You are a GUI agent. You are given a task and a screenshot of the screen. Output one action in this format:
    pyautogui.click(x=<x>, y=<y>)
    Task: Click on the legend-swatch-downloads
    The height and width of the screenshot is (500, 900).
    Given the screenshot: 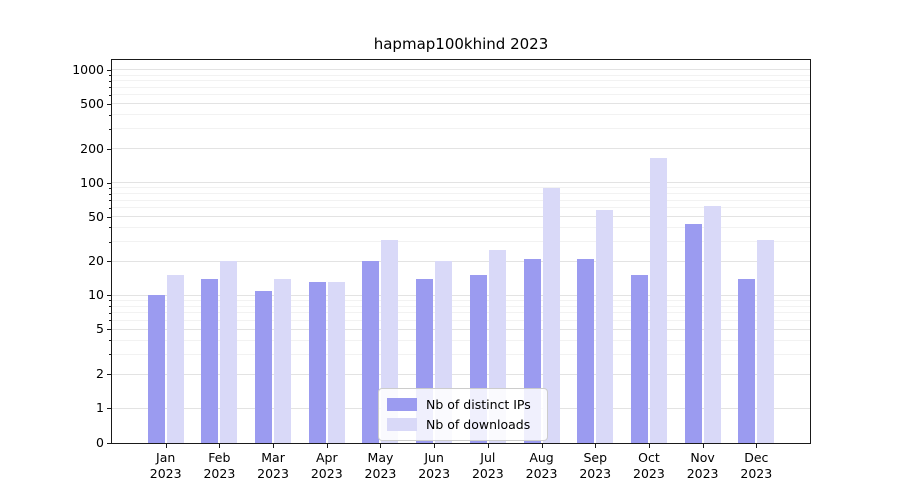 What is the action you would take?
    pyautogui.click(x=402, y=424)
    